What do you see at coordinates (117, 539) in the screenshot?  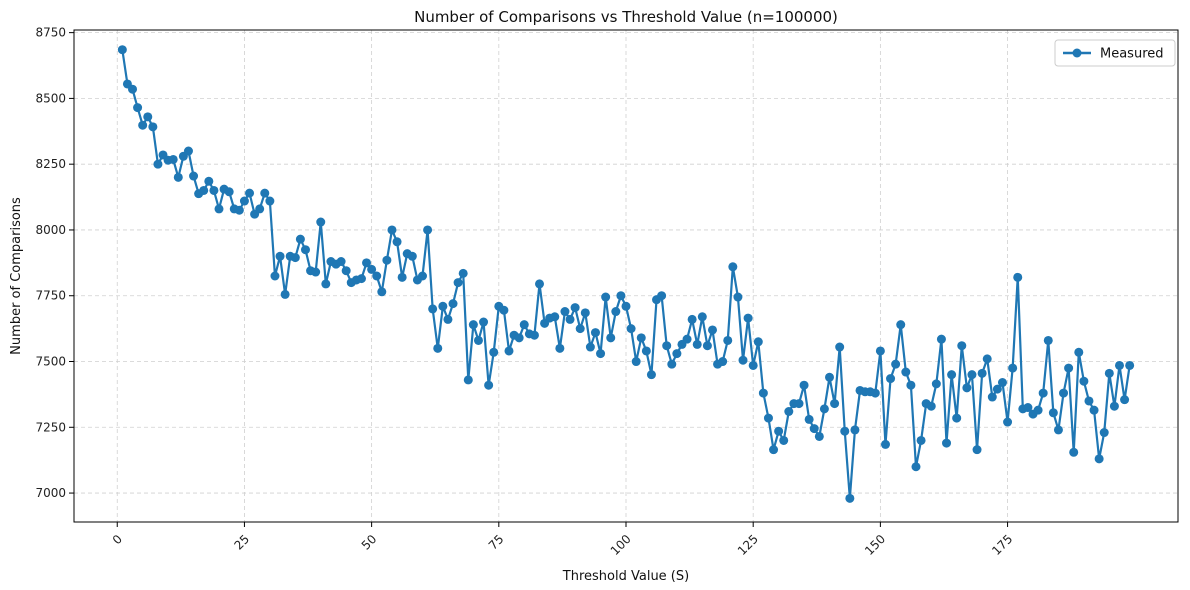 I see `x-tick-label: 0` at bounding box center [117, 539].